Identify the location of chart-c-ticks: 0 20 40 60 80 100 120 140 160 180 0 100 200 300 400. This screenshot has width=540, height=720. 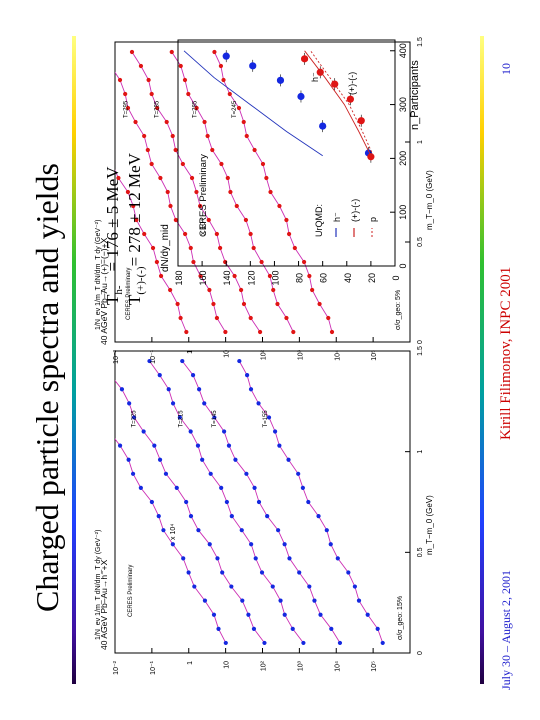
(291, 164).